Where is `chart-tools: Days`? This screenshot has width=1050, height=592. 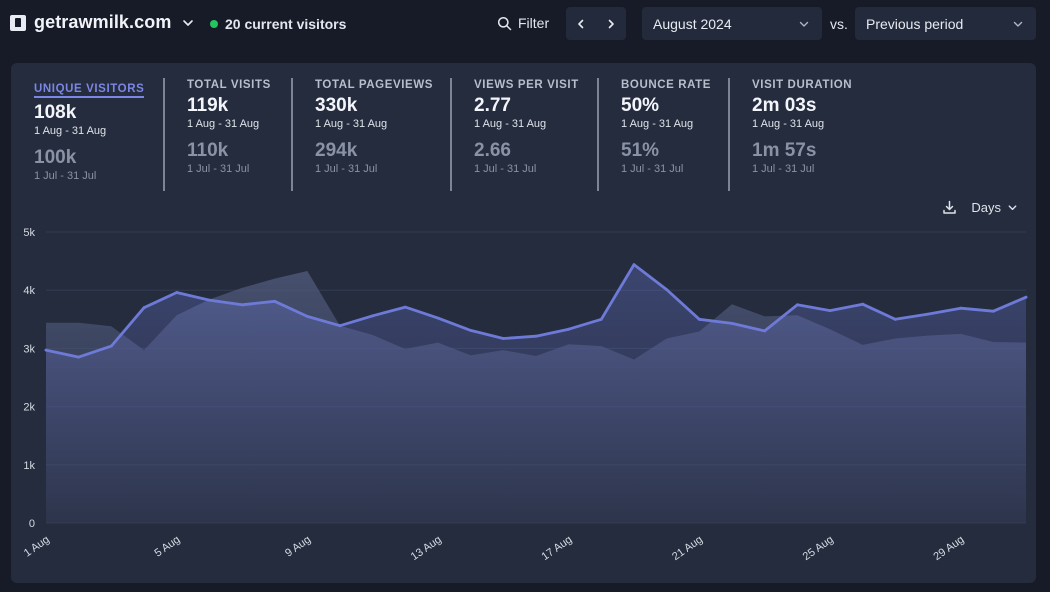
chart-tools: Days is located at coordinates (980, 207).